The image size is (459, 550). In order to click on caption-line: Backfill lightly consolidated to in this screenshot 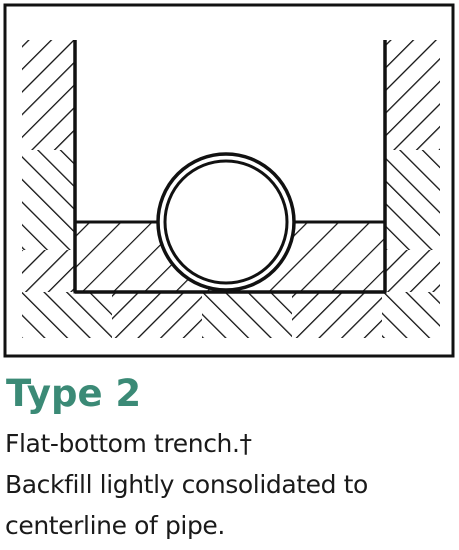, I will do `click(186, 484)`.